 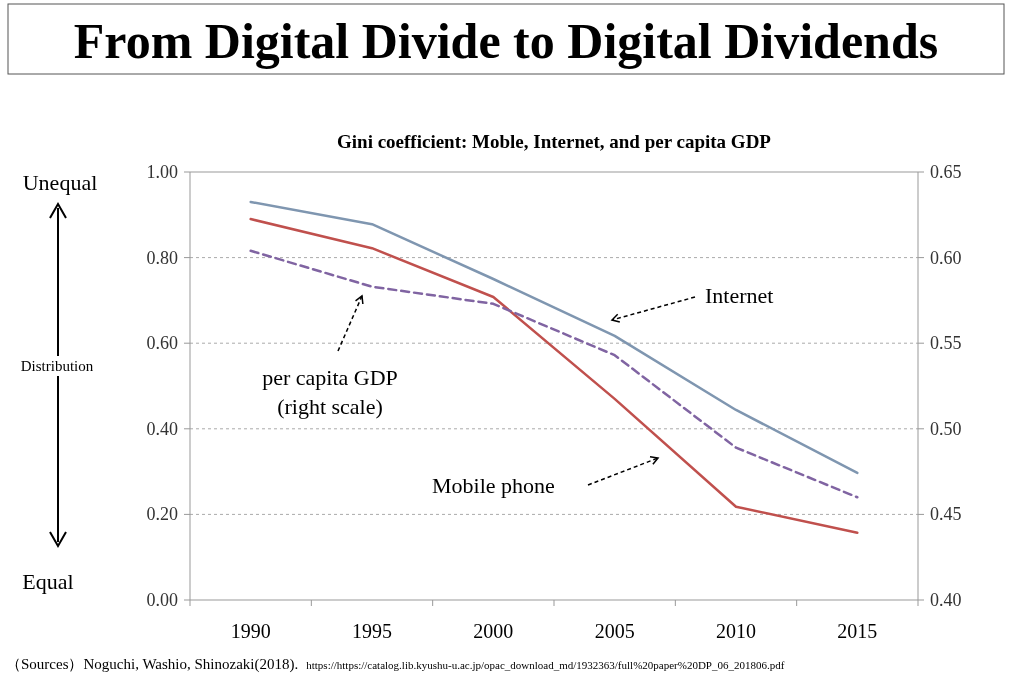 What do you see at coordinates (162, 514) in the screenshot?
I see `y-tick-label: 0.20` at bounding box center [162, 514].